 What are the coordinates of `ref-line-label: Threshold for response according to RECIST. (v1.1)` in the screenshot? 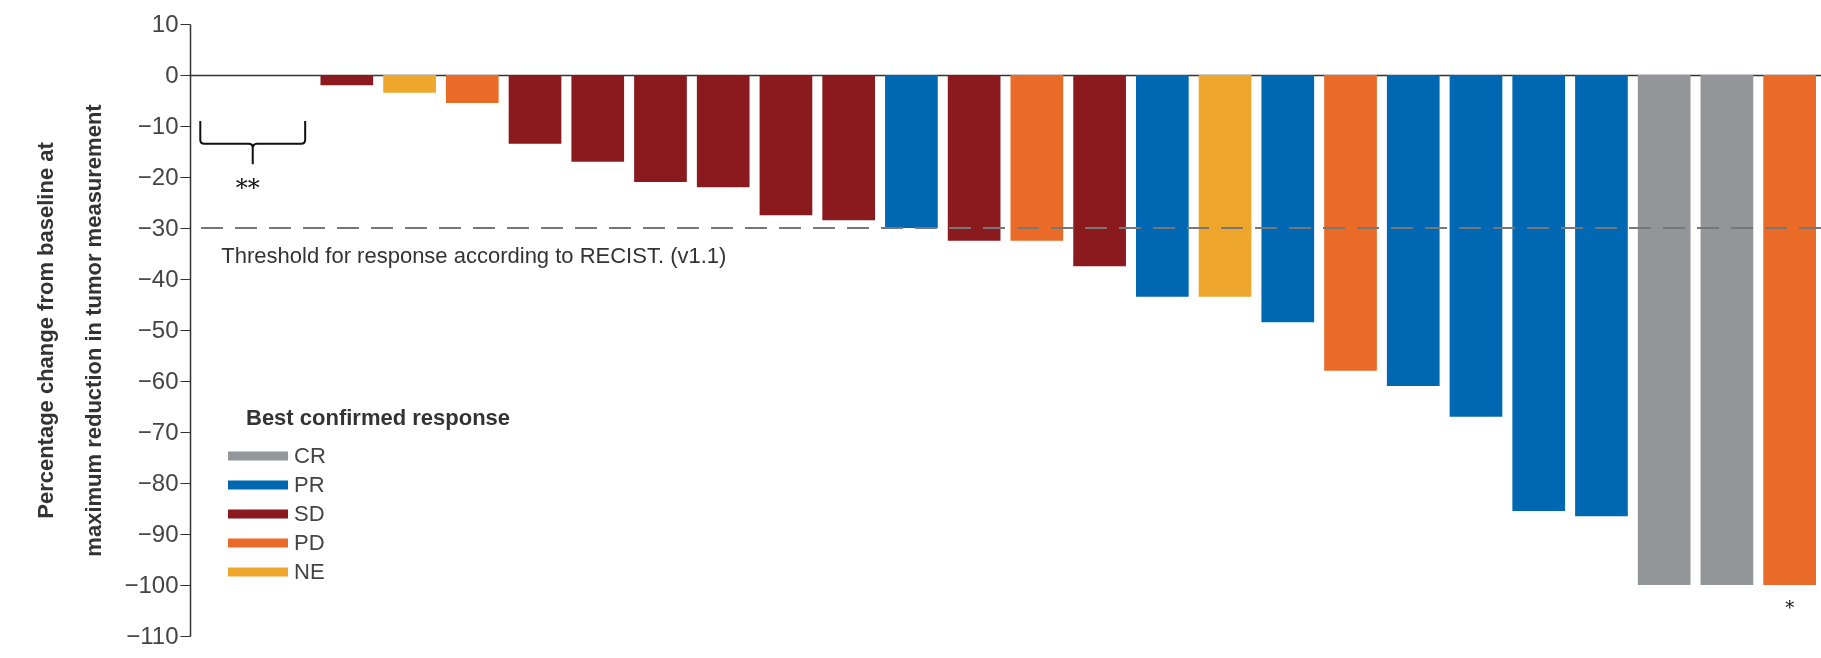 It's located at (474, 255).